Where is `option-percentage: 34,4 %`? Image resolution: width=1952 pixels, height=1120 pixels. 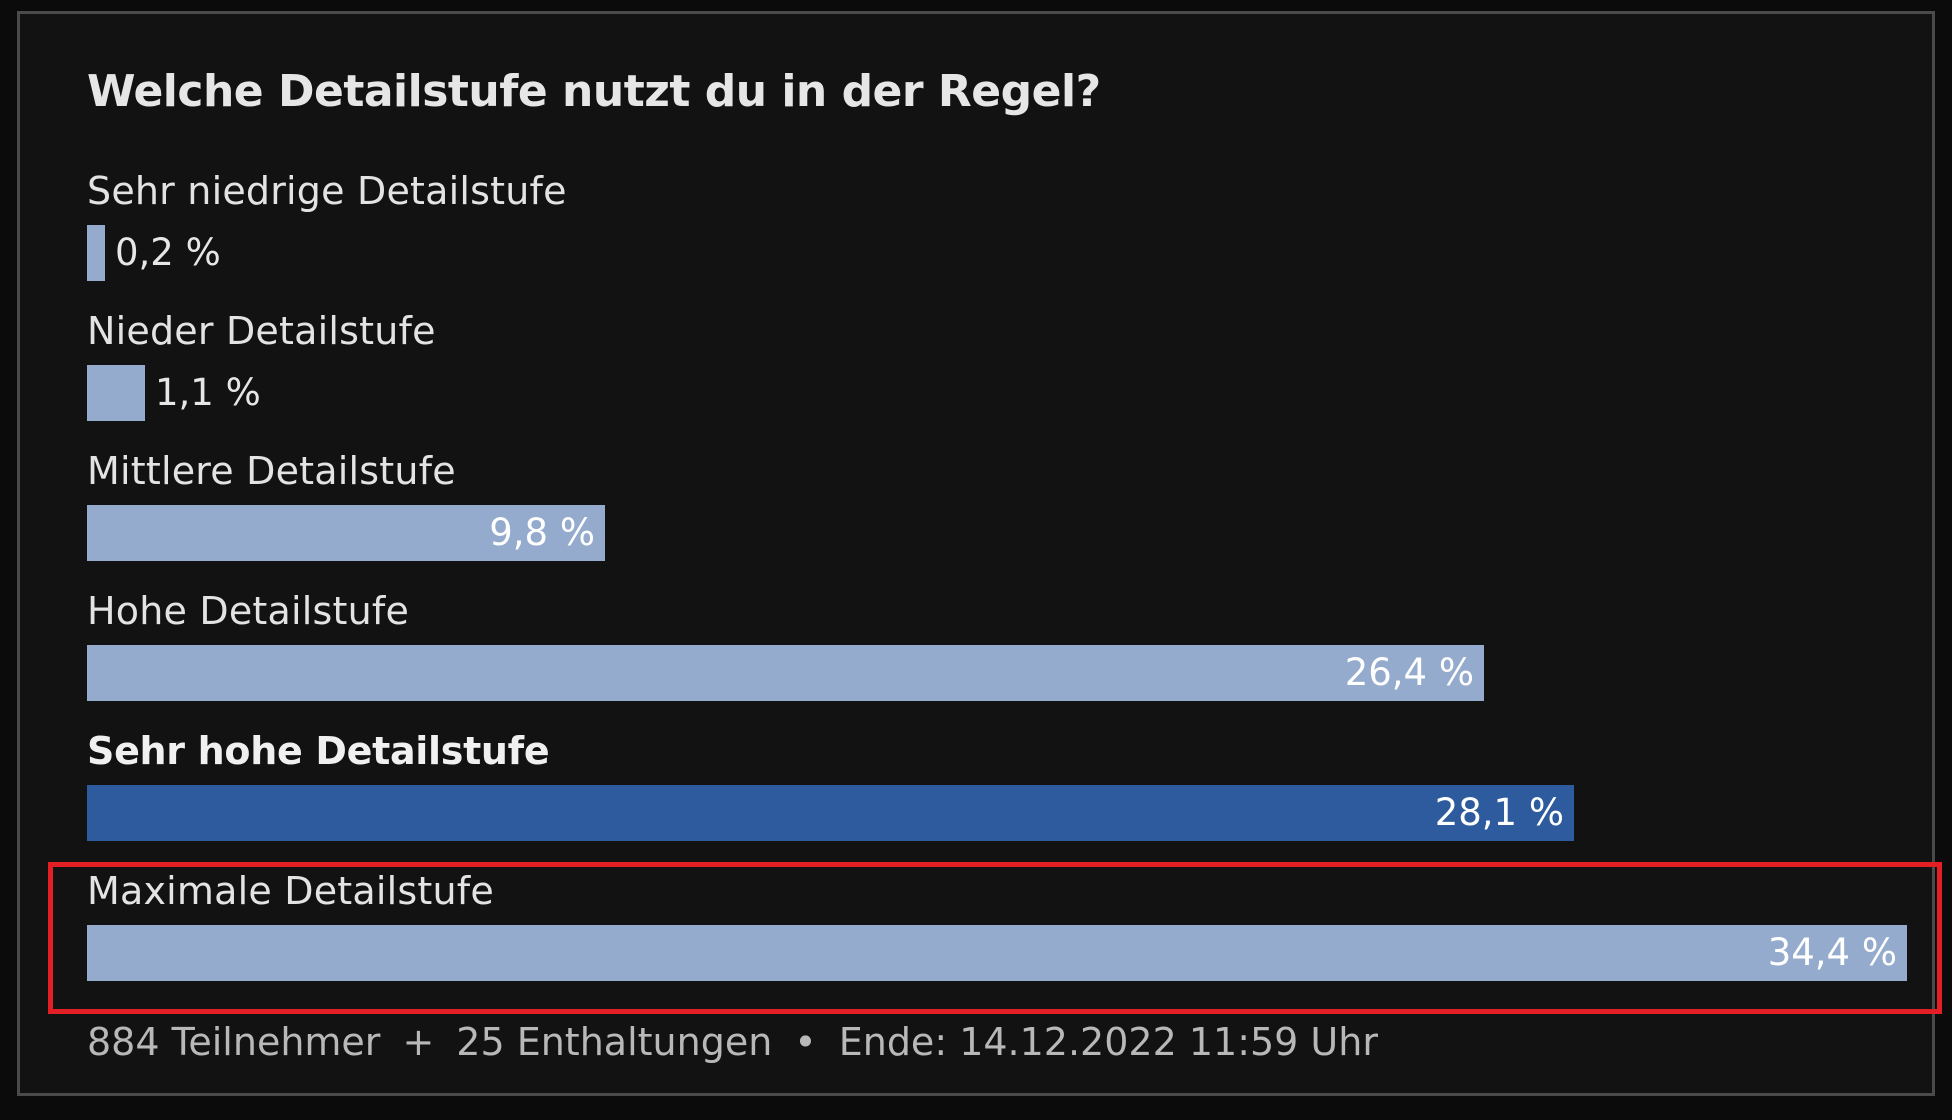 option-percentage: 34,4 % is located at coordinates (1832, 952).